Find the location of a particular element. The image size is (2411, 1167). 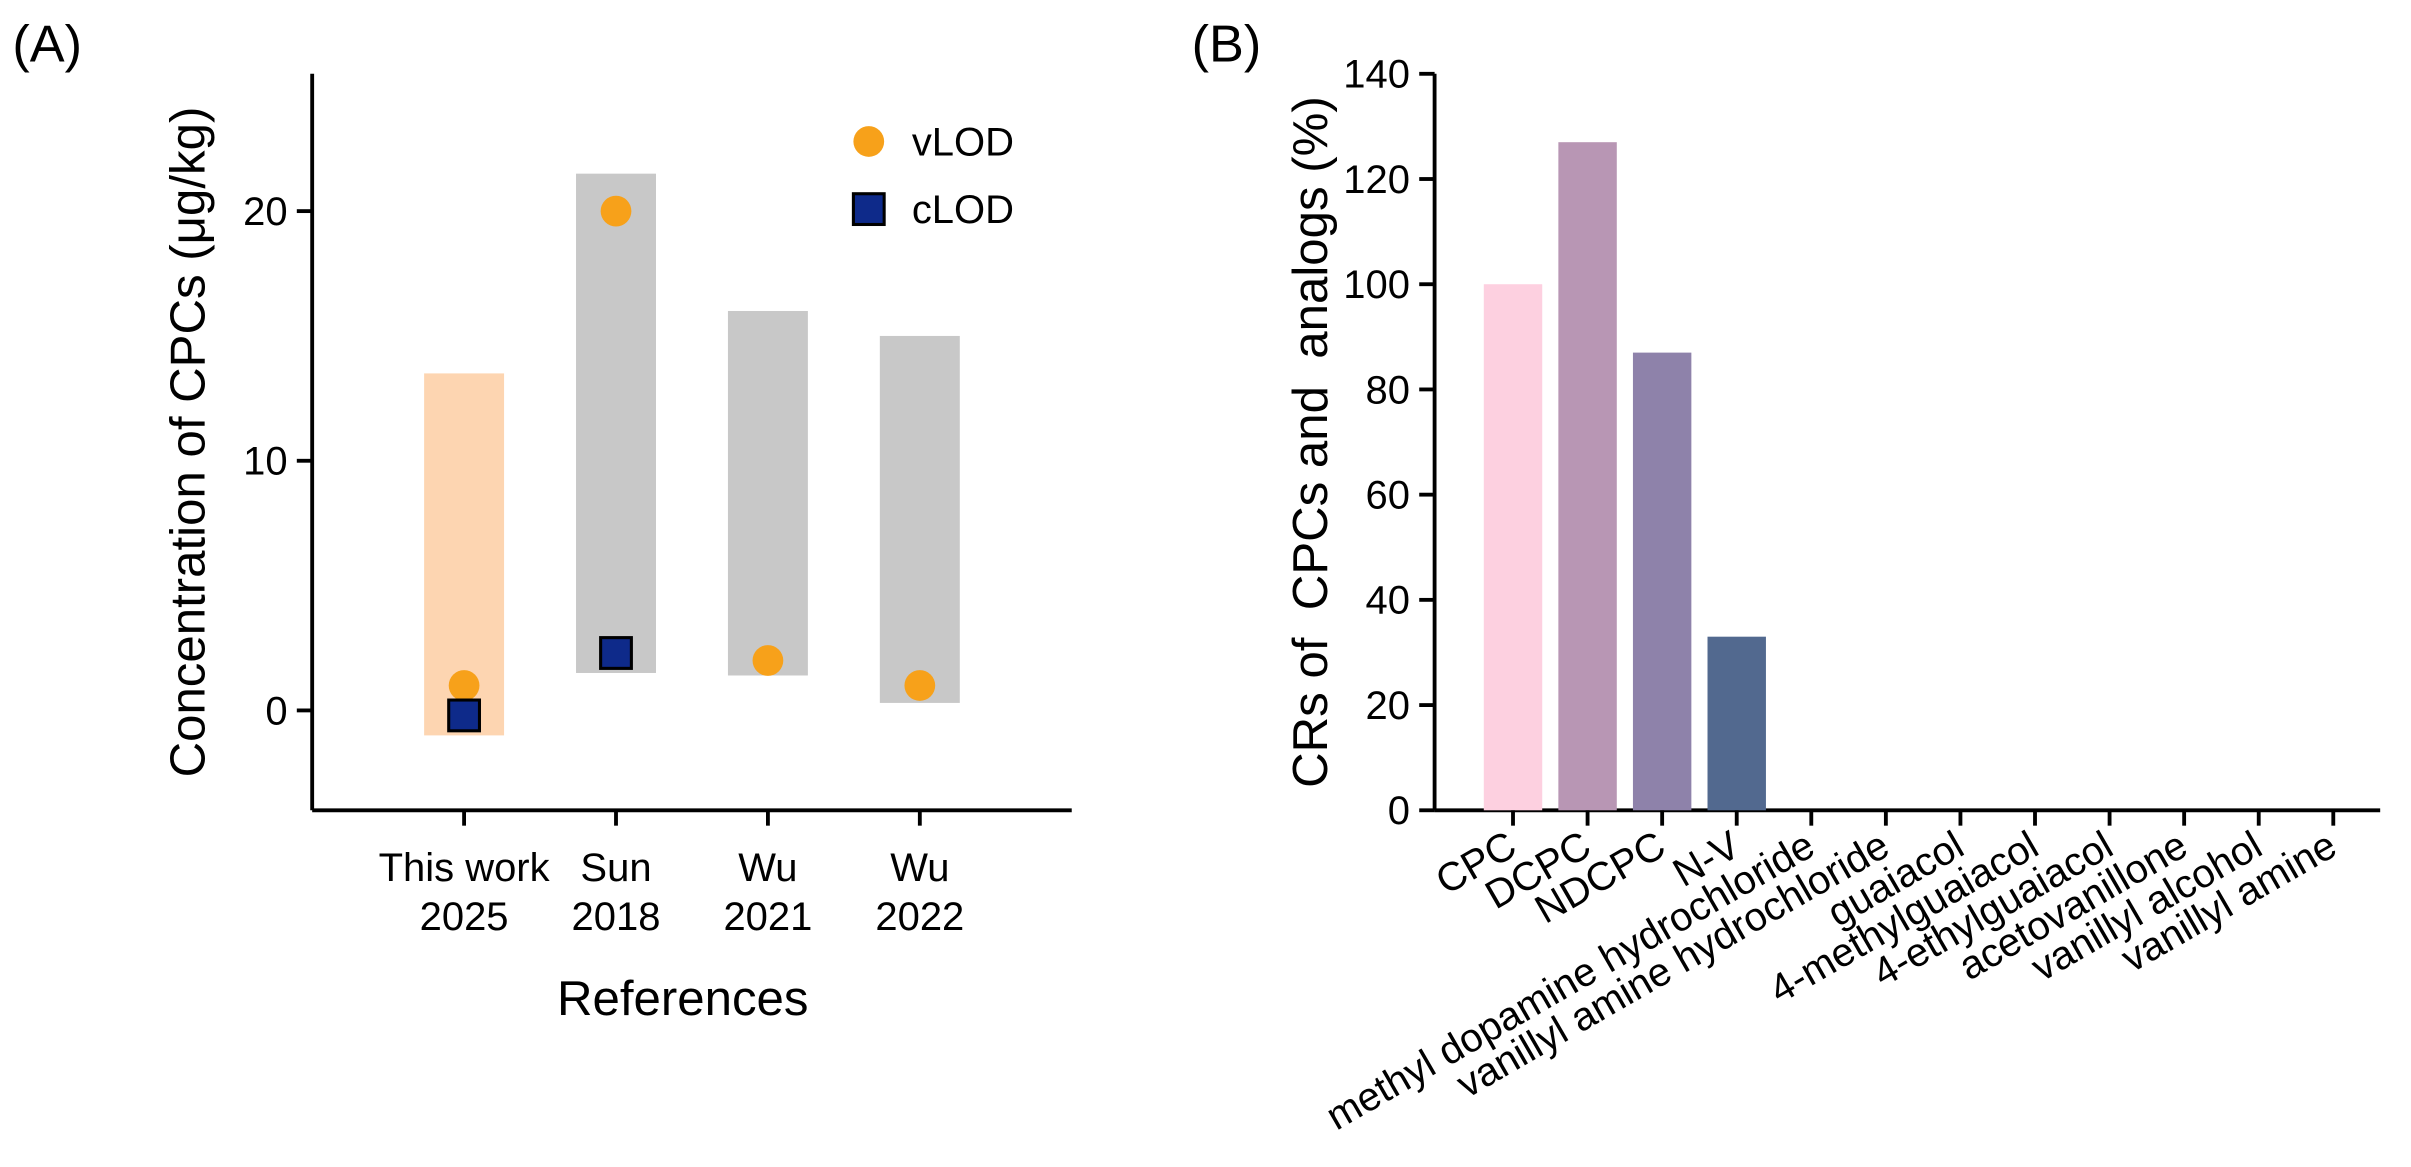

x-axis-label: References is located at coordinates (683, 998).